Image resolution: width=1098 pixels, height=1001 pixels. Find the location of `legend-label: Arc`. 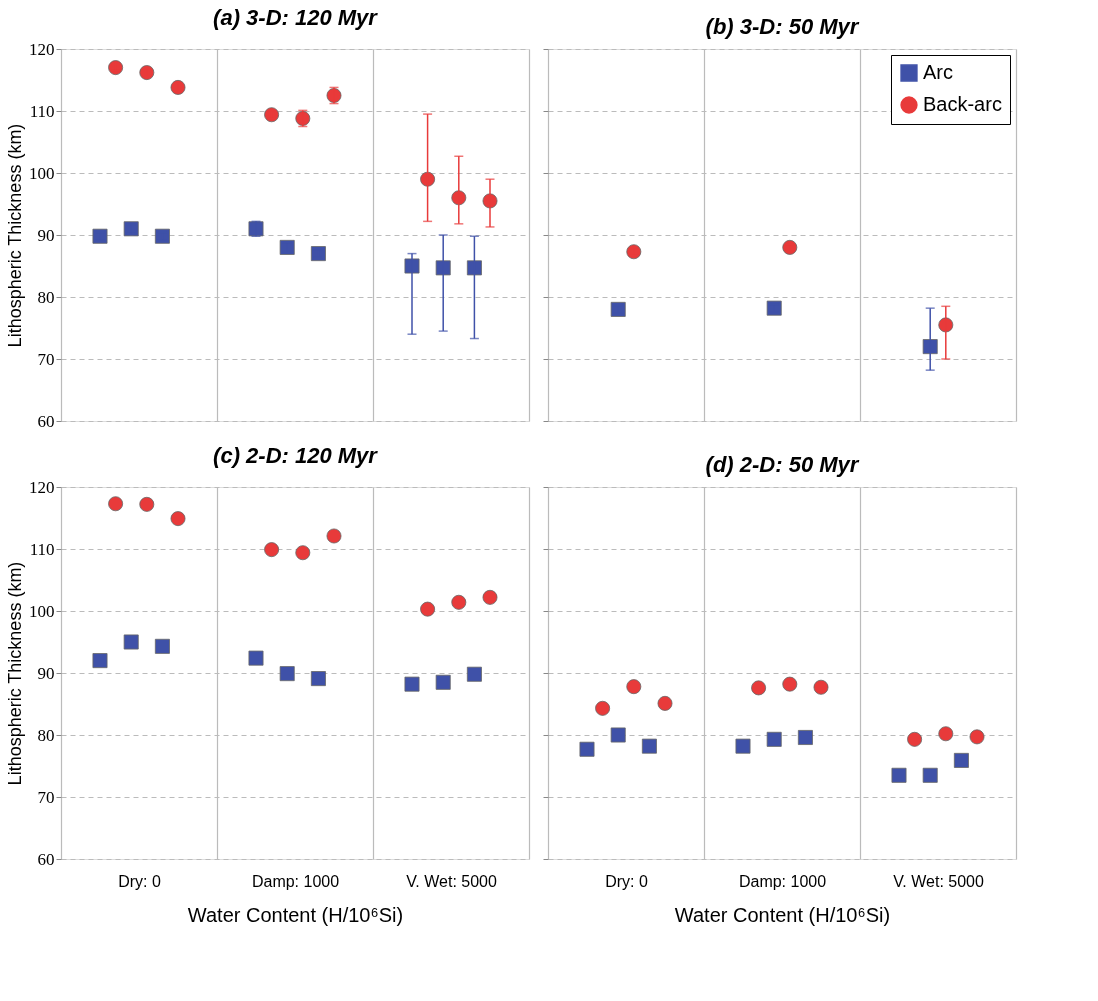

legend-label: Arc is located at coordinates (938, 72).